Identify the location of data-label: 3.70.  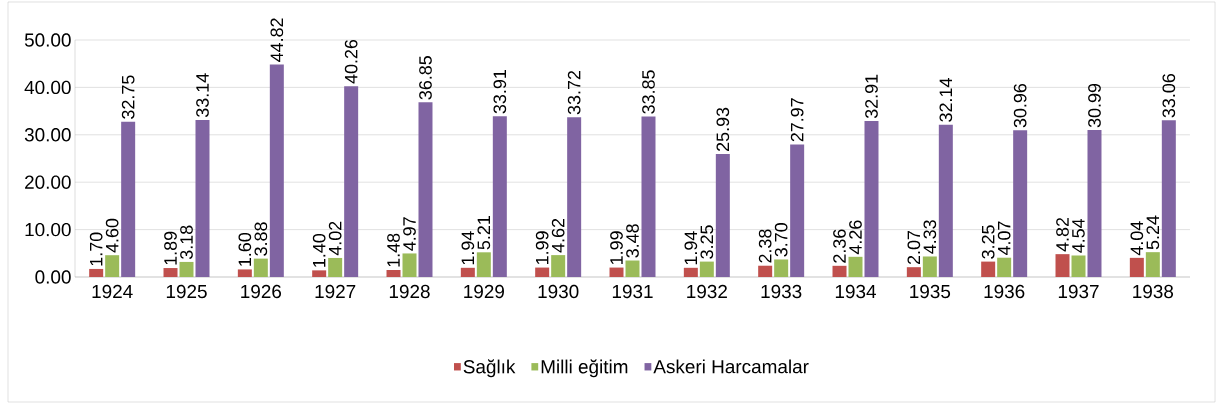
(781, 240).